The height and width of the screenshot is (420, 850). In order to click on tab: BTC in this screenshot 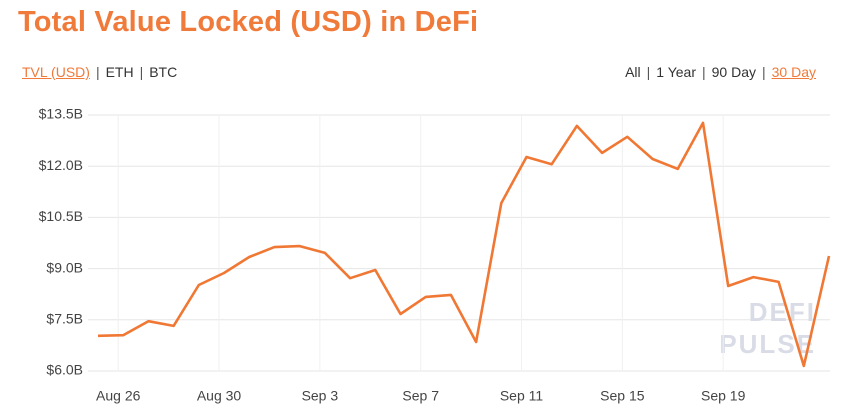, I will do `click(163, 72)`.